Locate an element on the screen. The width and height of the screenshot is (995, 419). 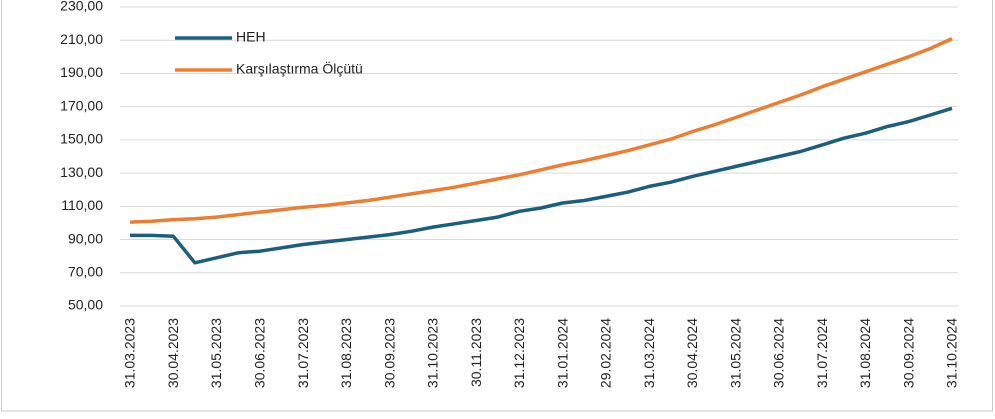
y-tick-label: 210,00 is located at coordinates (81, 39).